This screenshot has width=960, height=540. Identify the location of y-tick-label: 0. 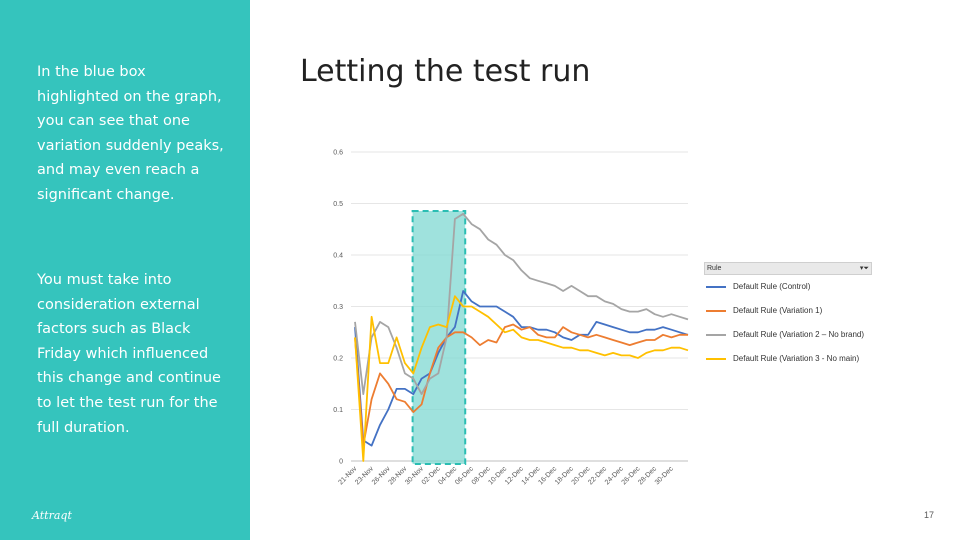
(341, 462).